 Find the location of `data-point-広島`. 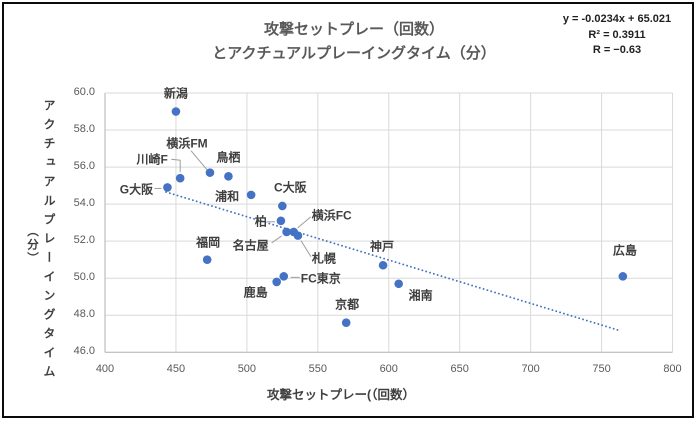

data-point-広島 is located at coordinates (623, 276).